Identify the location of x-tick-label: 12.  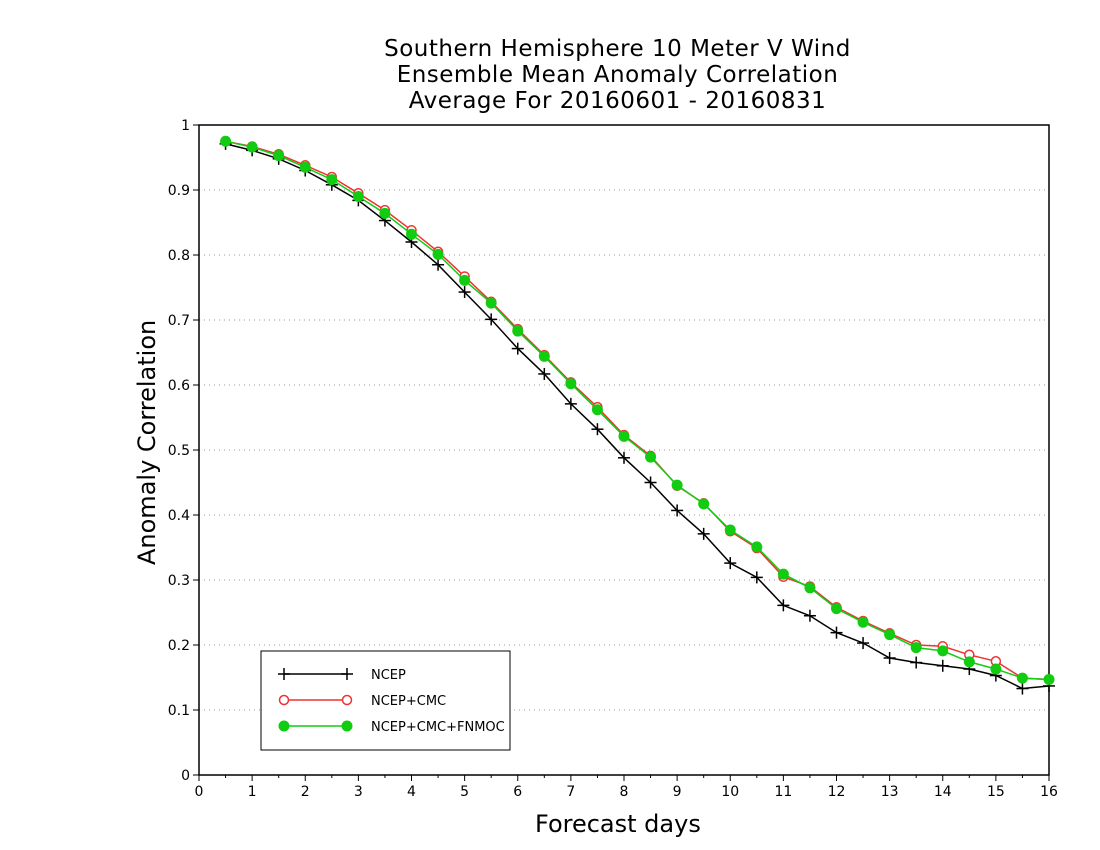
(837, 792).